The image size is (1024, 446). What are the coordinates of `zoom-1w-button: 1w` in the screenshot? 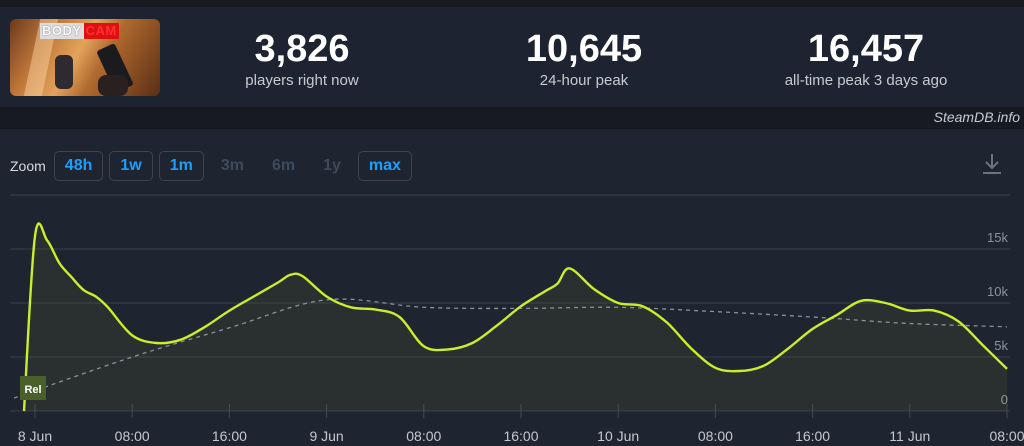 It's located at (131, 166).